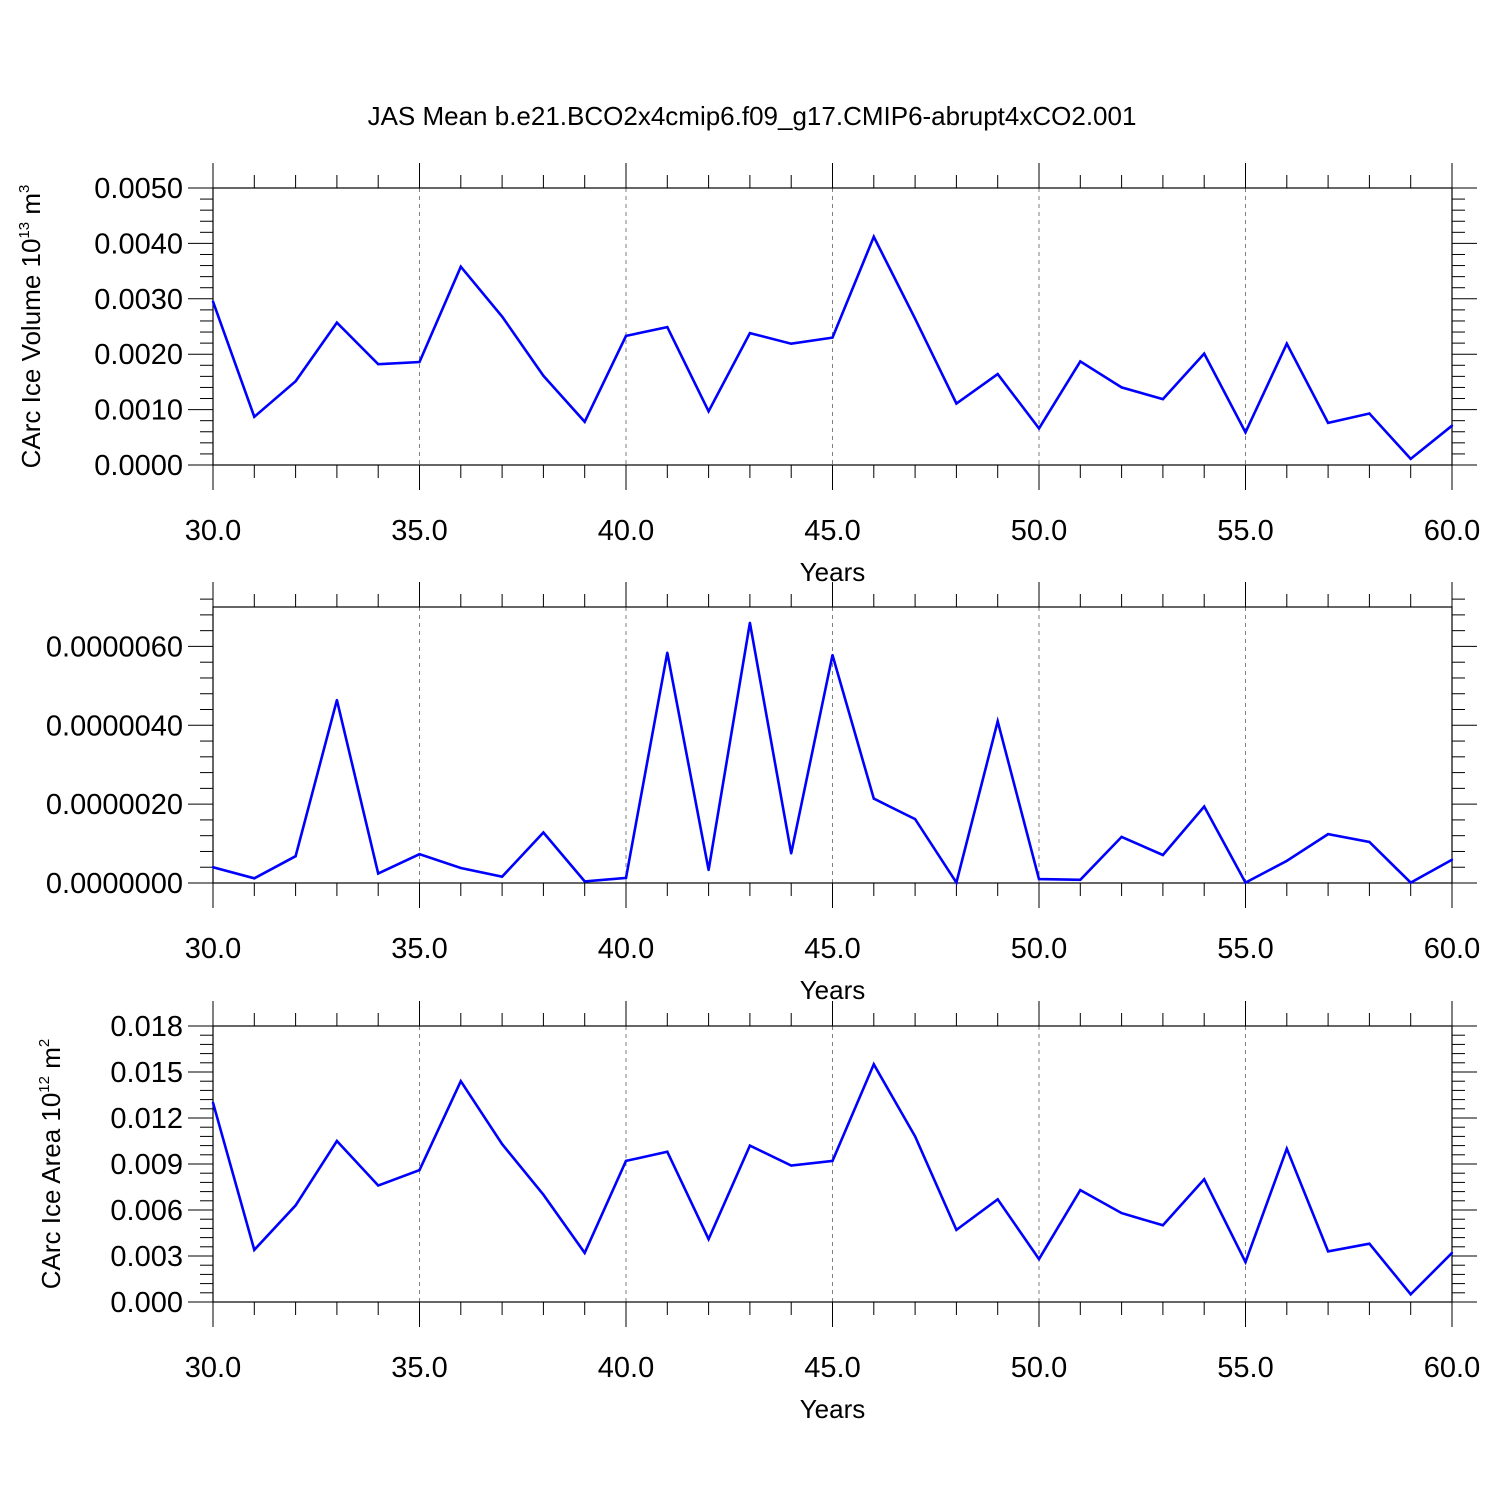  Describe the element at coordinates (114, 647) in the screenshot. I see `y-tick-label: 0.0000060` at that location.